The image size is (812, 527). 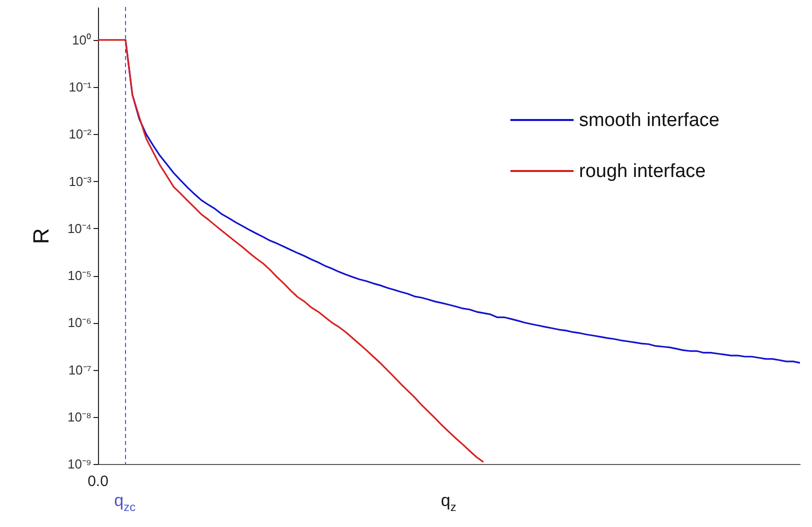 What do you see at coordinates (79, 228) in the screenshot?
I see `y-tick-label: 10⁻⁴` at bounding box center [79, 228].